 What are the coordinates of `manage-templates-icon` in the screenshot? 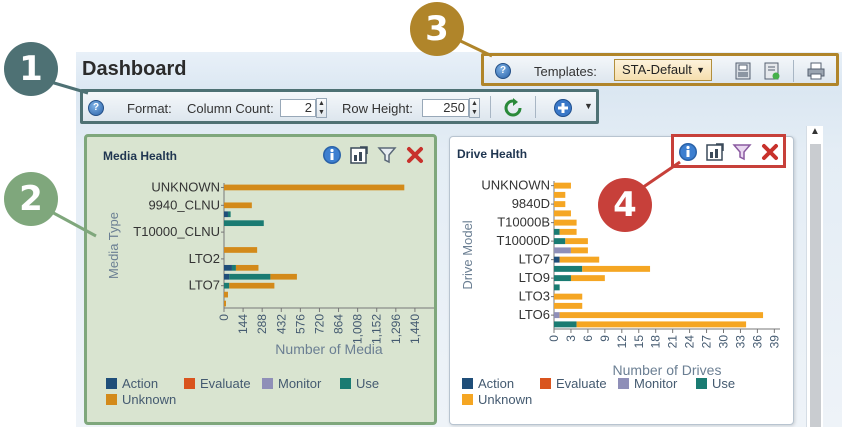 It's located at (772, 71).